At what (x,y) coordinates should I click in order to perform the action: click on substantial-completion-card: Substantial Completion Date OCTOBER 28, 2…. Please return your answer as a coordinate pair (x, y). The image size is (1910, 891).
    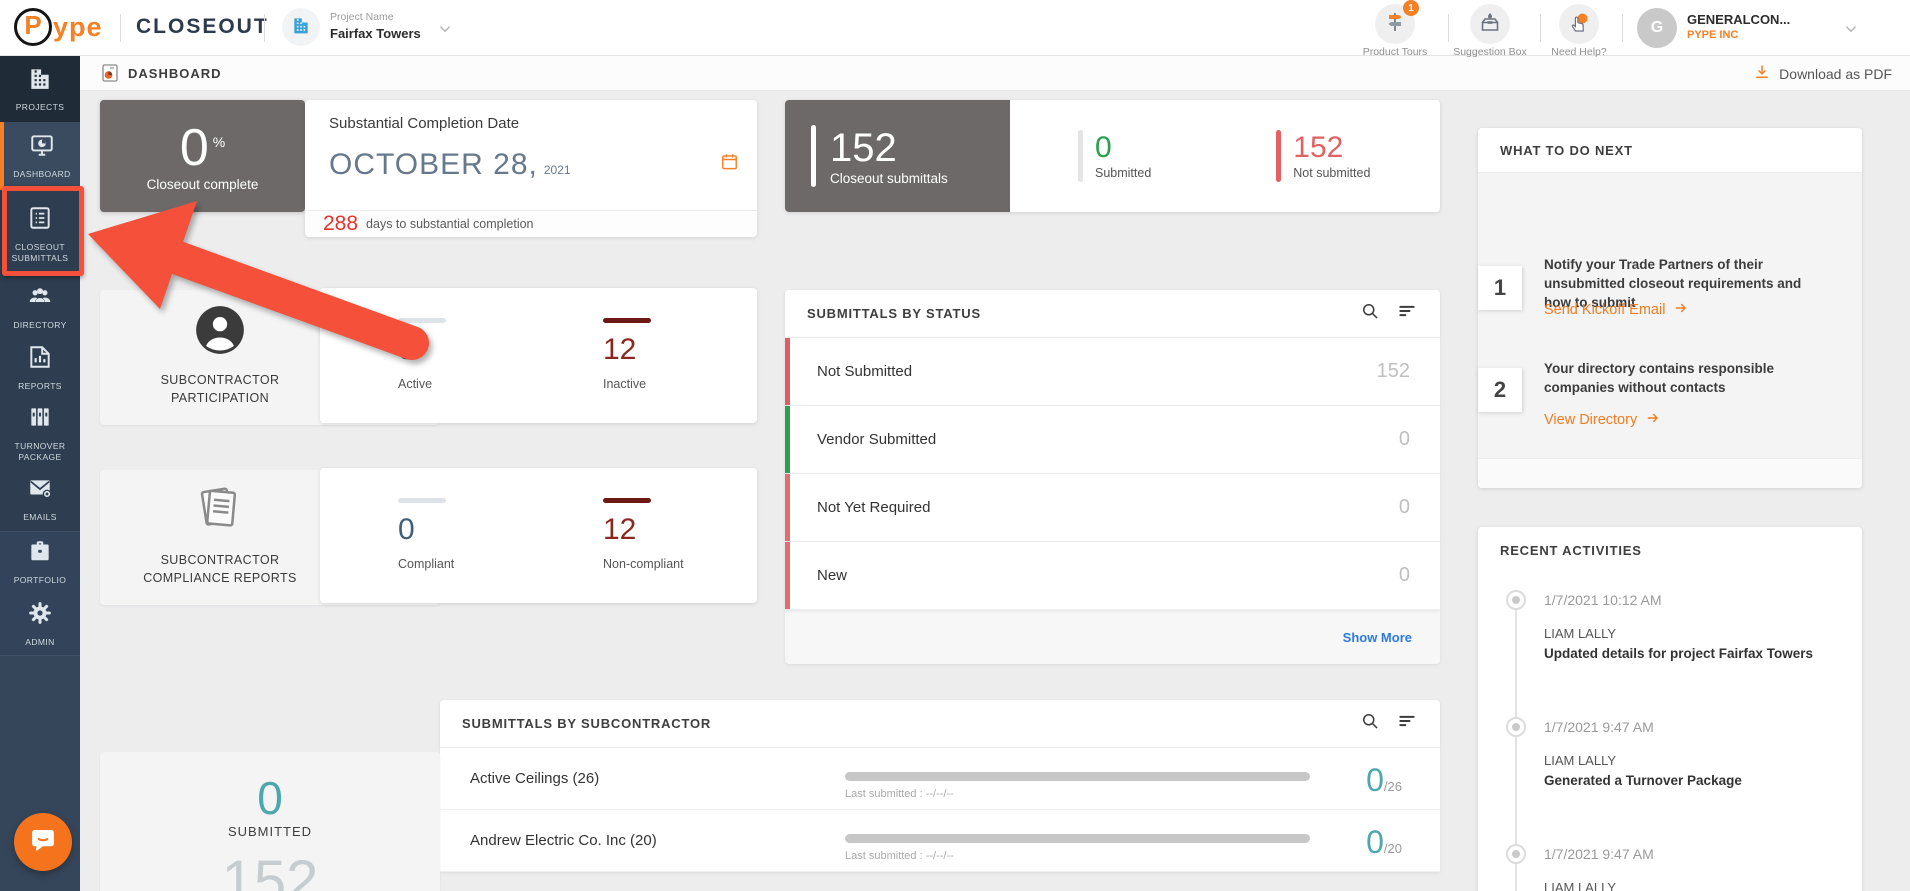
    Looking at the image, I should click on (531, 168).